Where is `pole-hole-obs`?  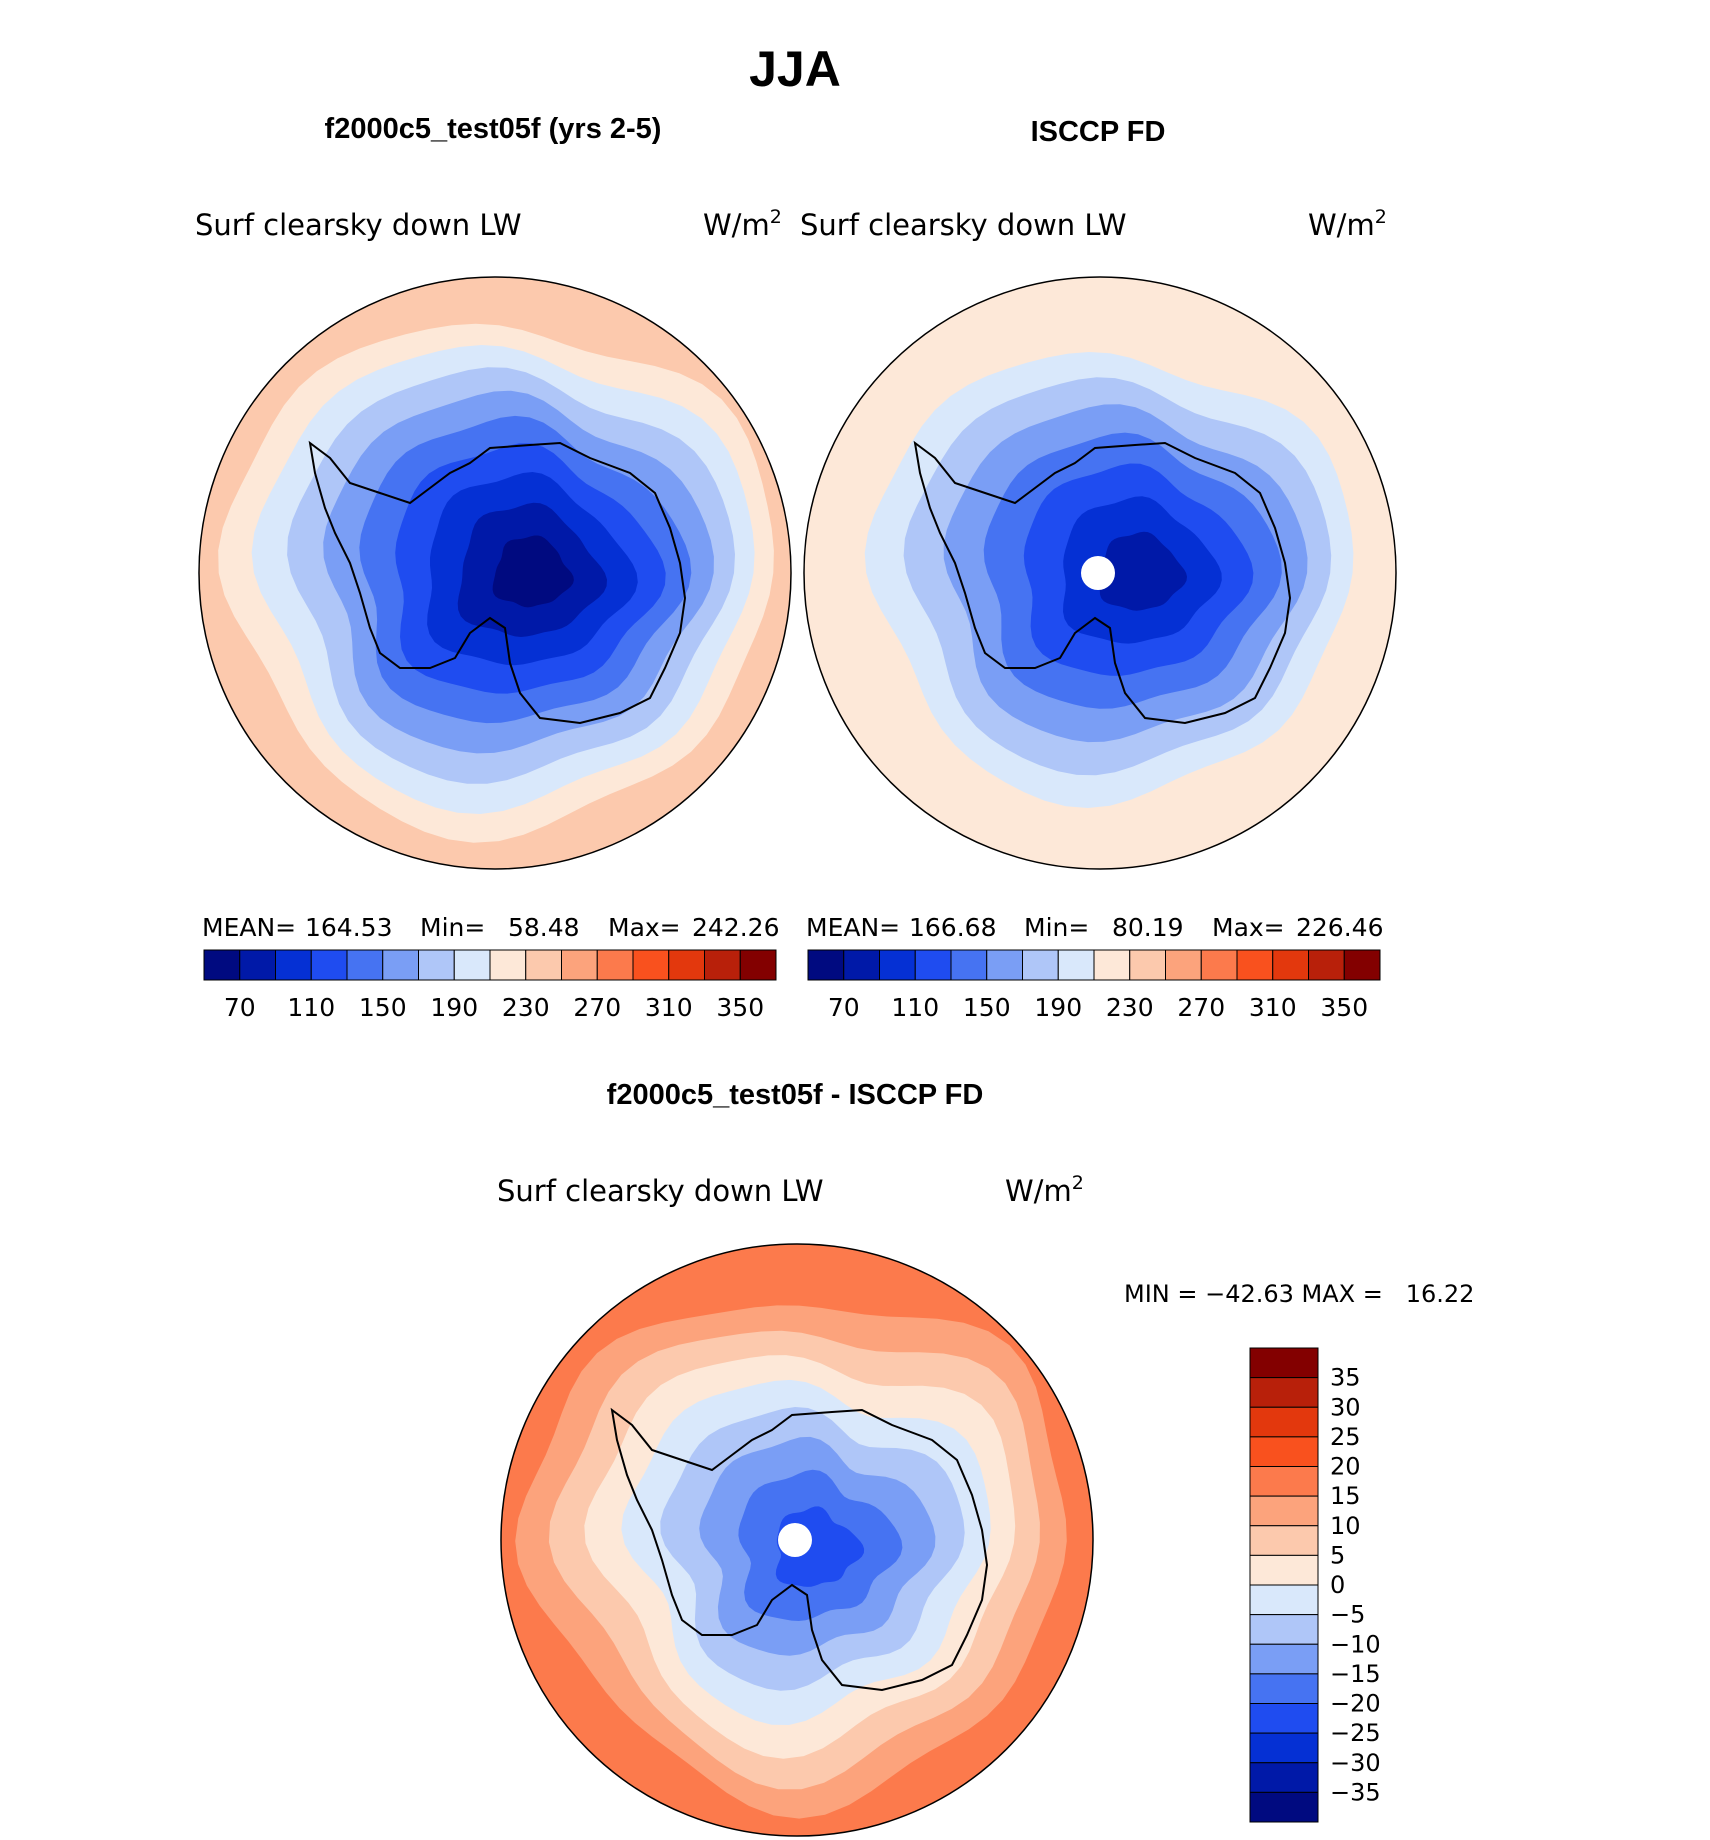 pole-hole-obs is located at coordinates (1098, 573).